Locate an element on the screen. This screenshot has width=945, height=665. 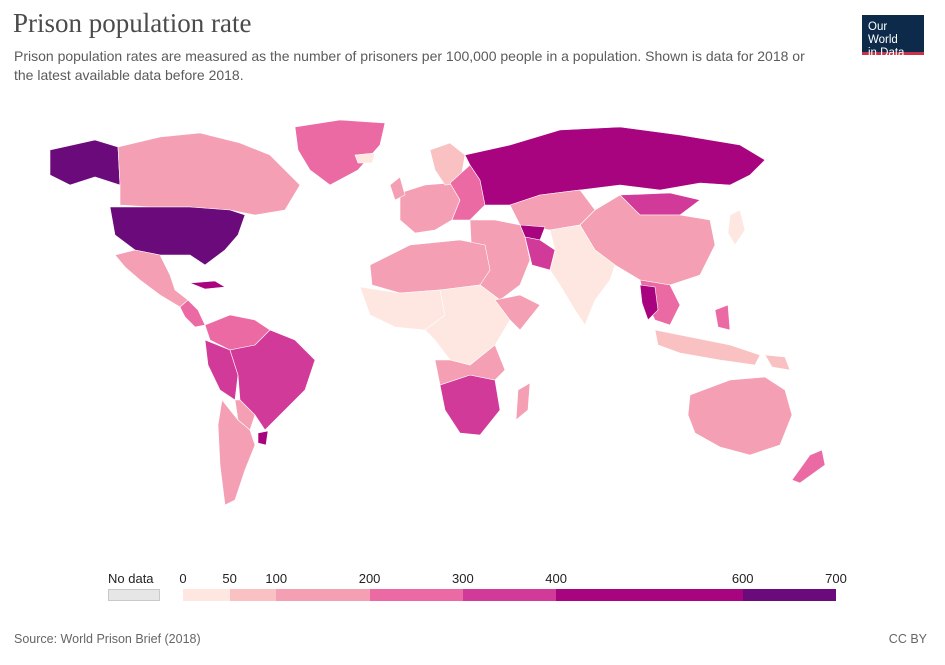
region-mid-south-africa is located at coordinates (470, 365).